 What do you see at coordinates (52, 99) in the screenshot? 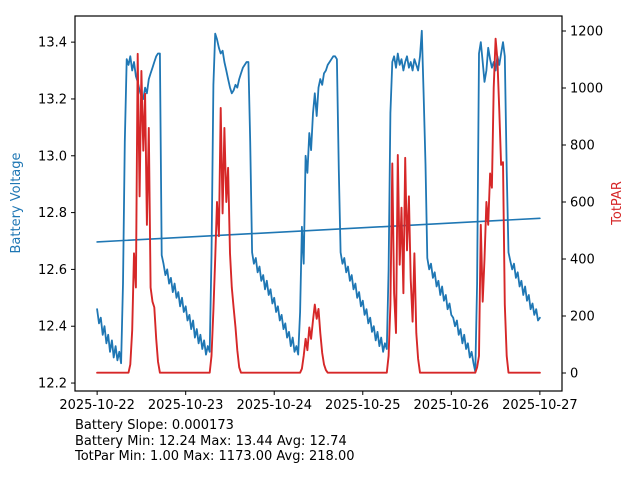
I see `svg-text: 13.2` at bounding box center [52, 99].